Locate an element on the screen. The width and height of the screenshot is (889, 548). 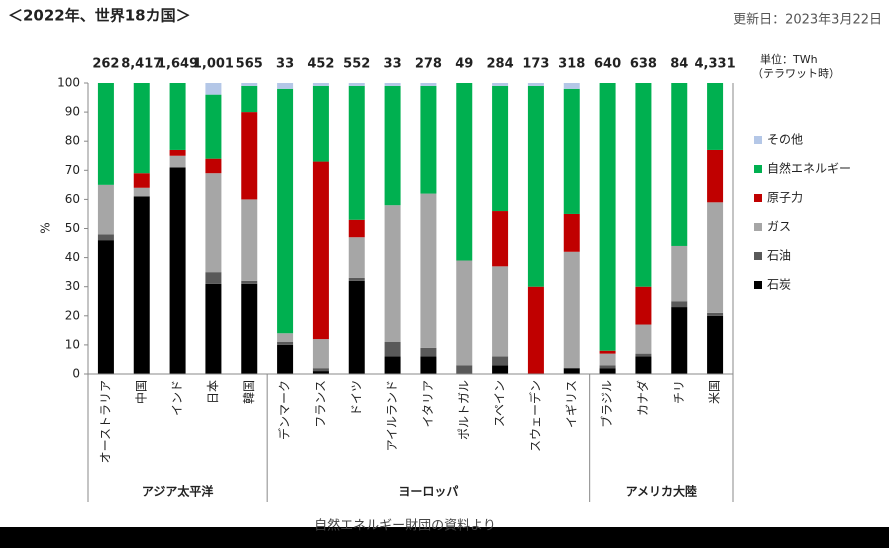
total-label: 278 is located at coordinates (428, 64).